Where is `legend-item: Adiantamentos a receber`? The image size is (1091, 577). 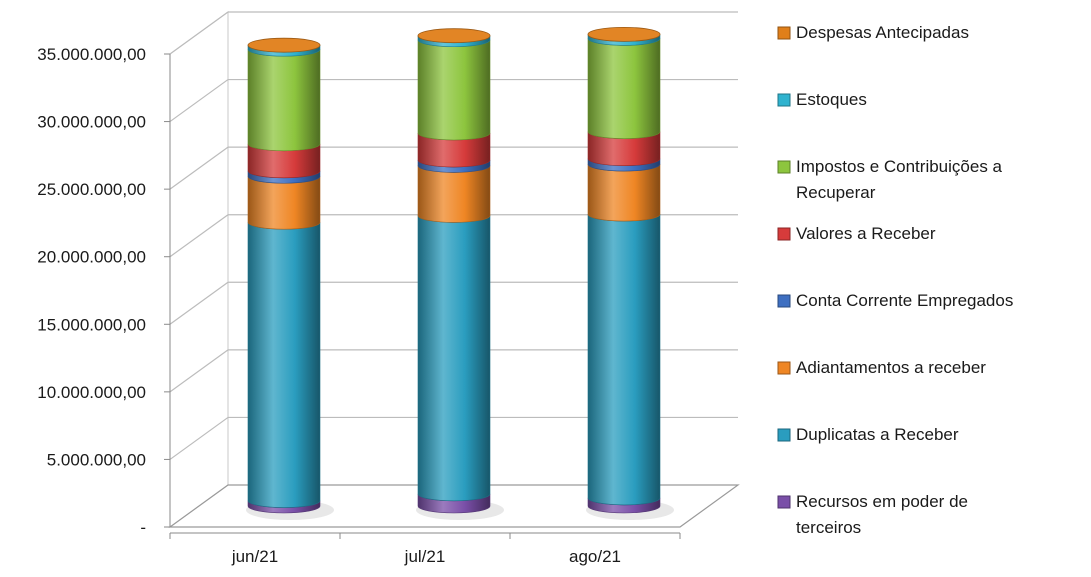 legend-item: Adiantamentos a receber is located at coordinates (881, 367).